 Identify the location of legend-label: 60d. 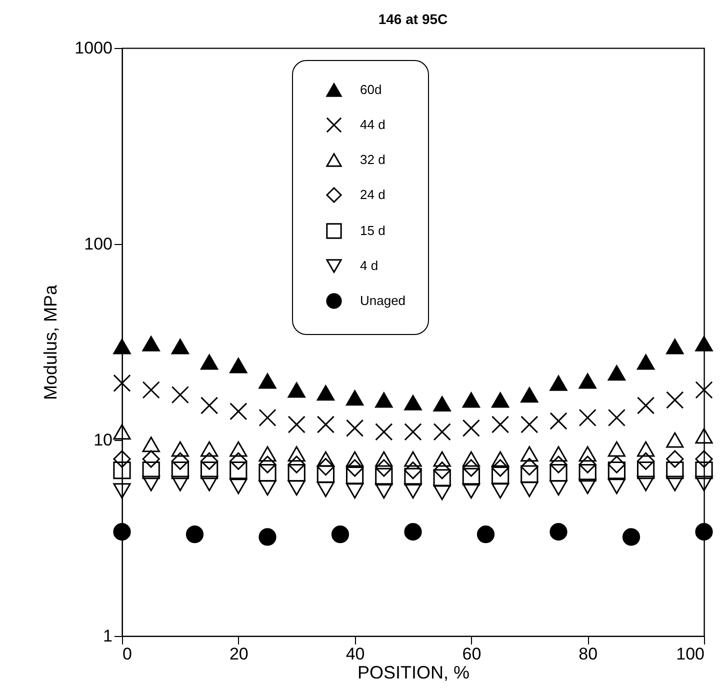
(371, 89).